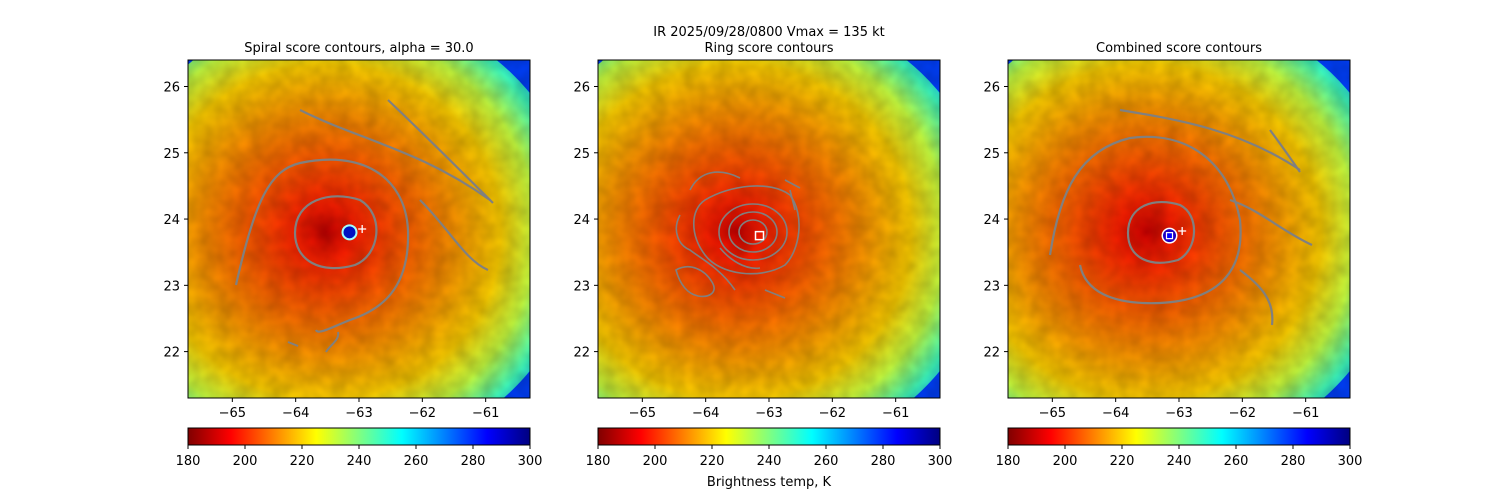 This screenshot has height=500, width=1500. What do you see at coordinates (349, 232) in the screenshot?
I see `eye-marker-core` at bounding box center [349, 232].